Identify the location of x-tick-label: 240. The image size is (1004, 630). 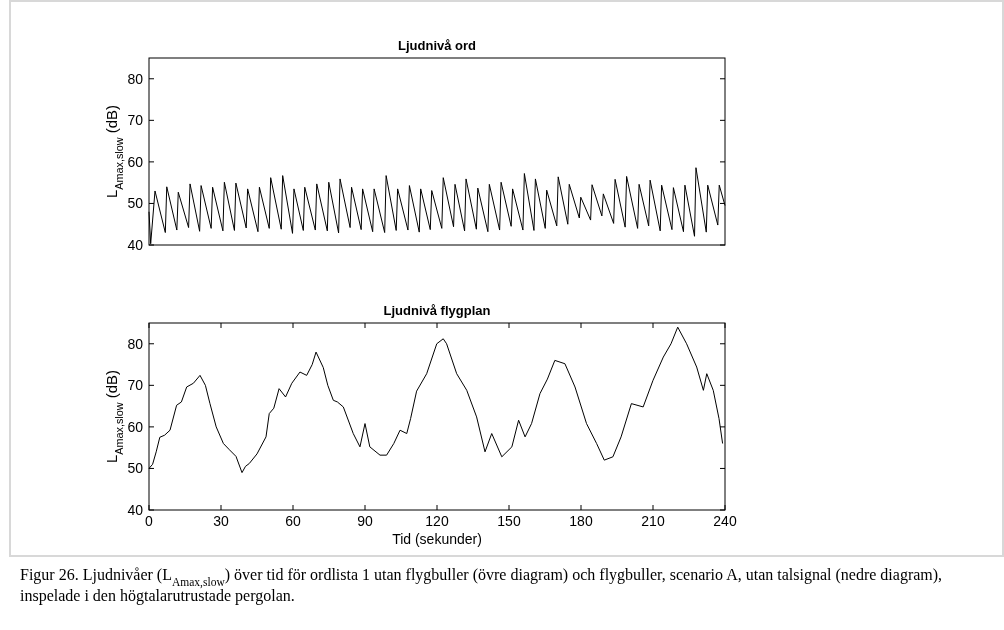
(725, 521).